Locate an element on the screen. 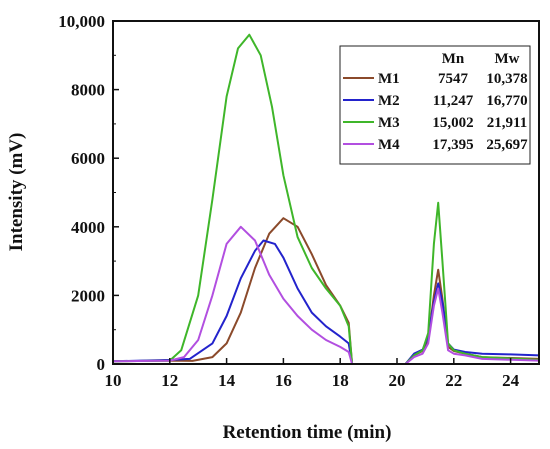 The image size is (550, 449). legend-entry-m2: M2 11,247 16,770 is located at coordinates (435, 101).